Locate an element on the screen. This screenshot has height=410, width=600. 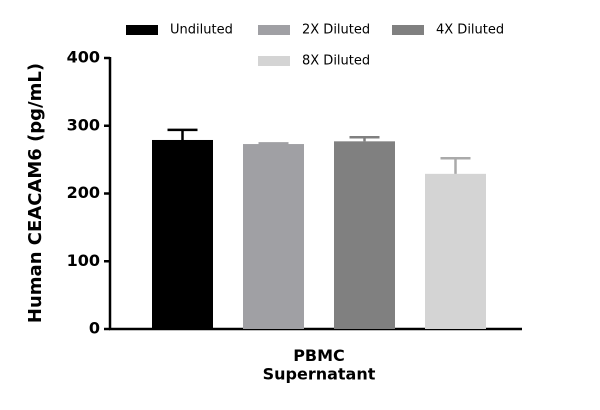
y-tick-label: 400 is located at coordinates (83, 57).